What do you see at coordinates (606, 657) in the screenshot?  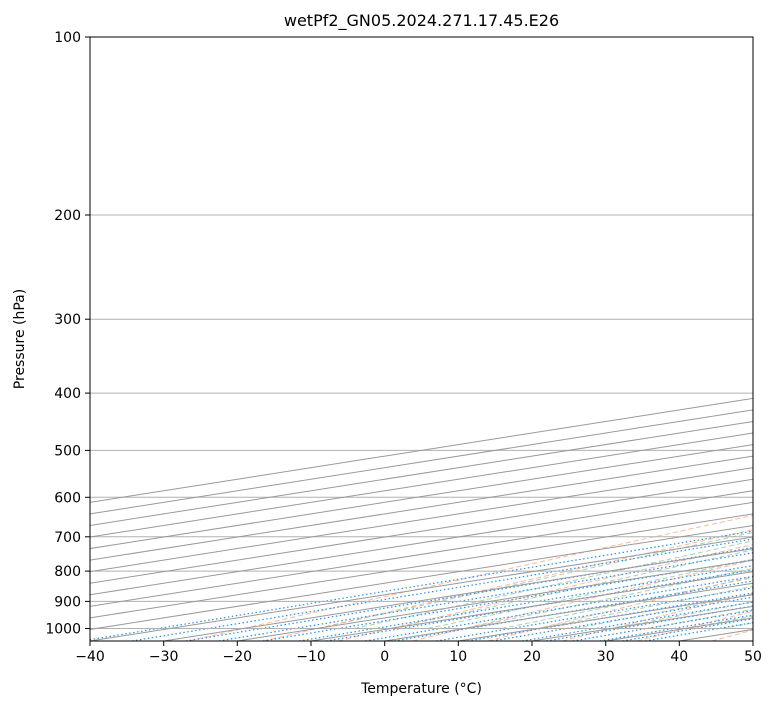 I see `x-tick-label: 30` at bounding box center [606, 657].